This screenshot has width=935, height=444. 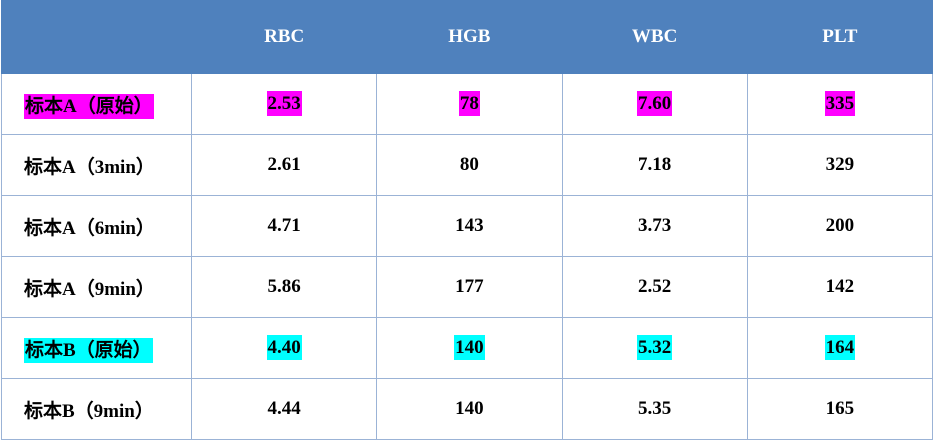 I want to click on cell-text: 4.44, so click(x=284, y=408).